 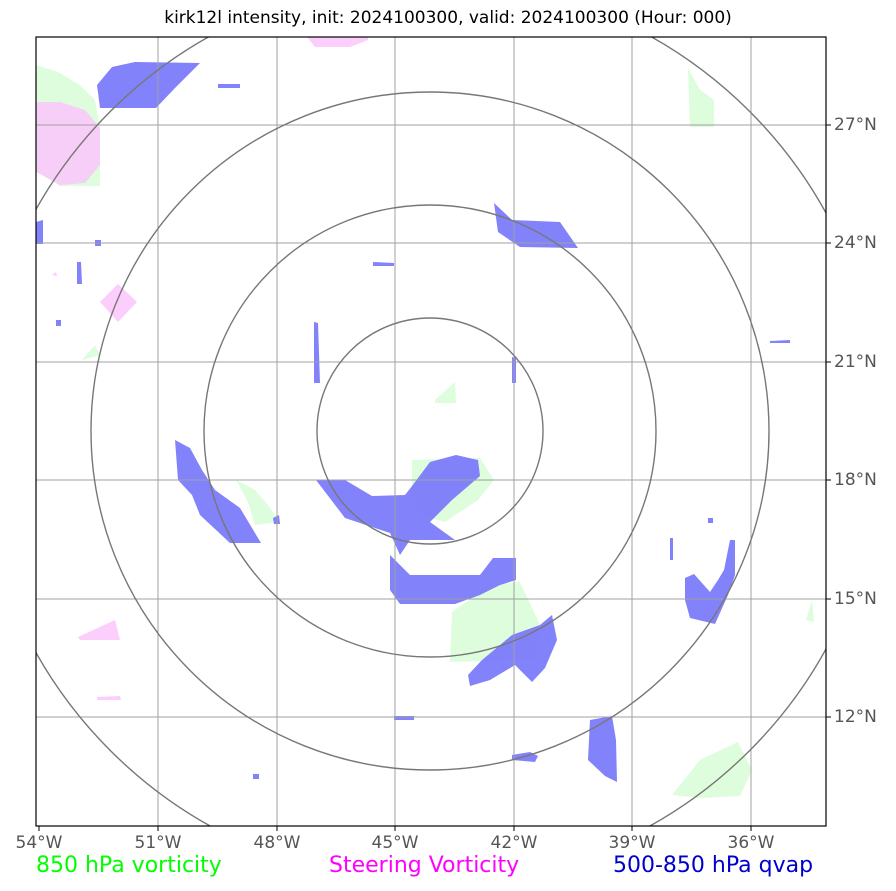 What do you see at coordinates (632, 843) in the screenshot?
I see `lon-label: 39°W` at bounding box center [632, 843].